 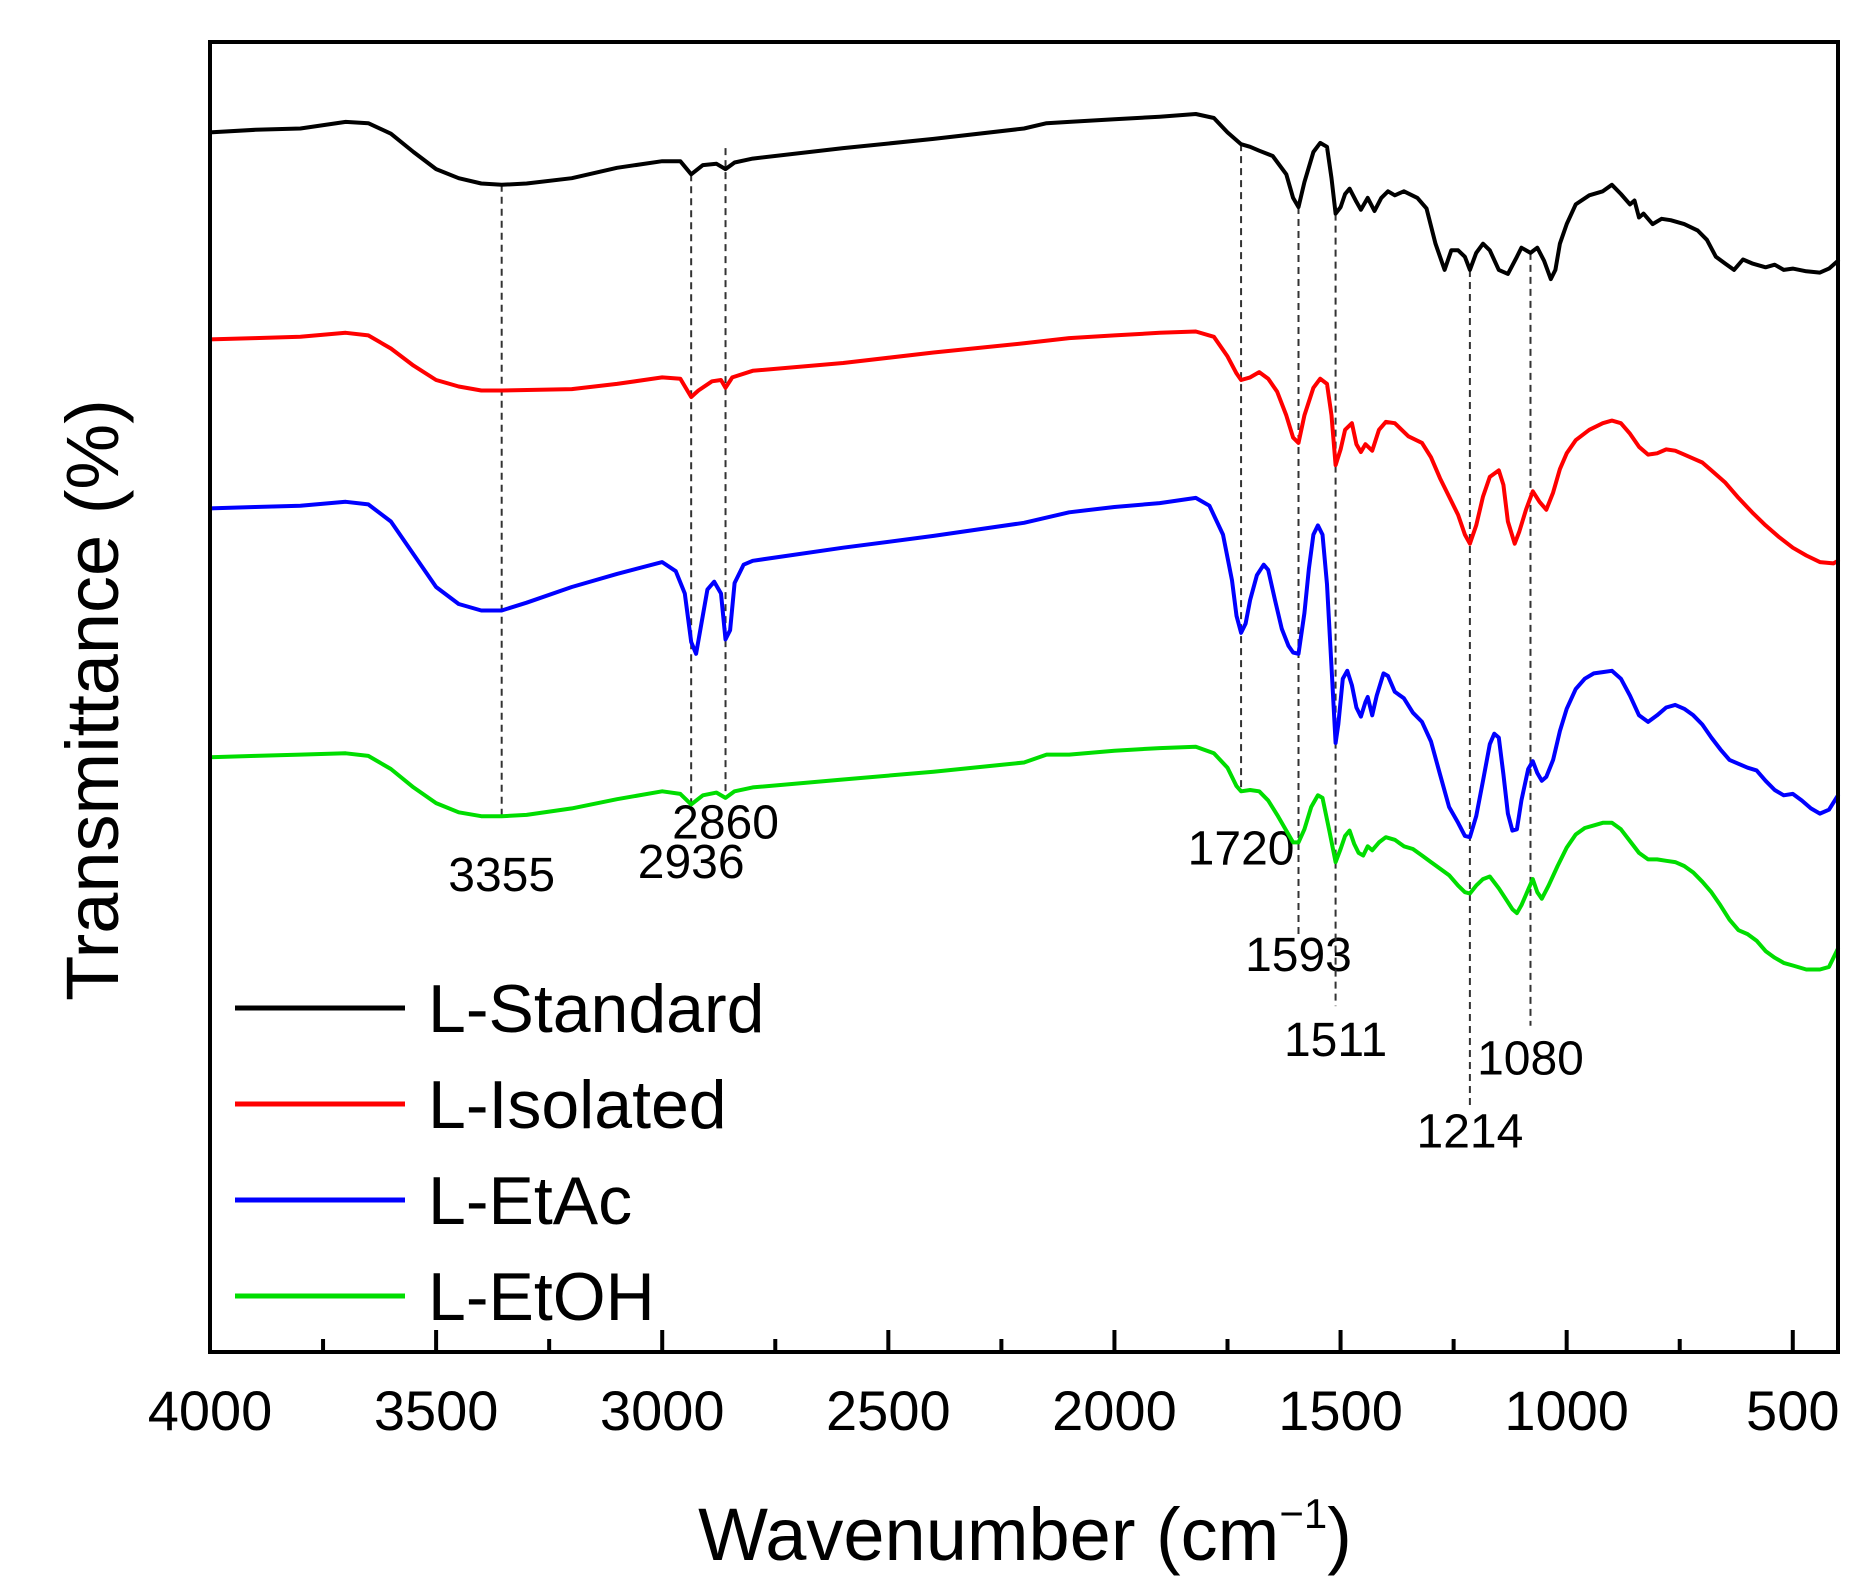 What do you see at coordinates (501, 875) in the screenshot?
I see `peak-label-3355: 3355` at bounding box center [501, 875].